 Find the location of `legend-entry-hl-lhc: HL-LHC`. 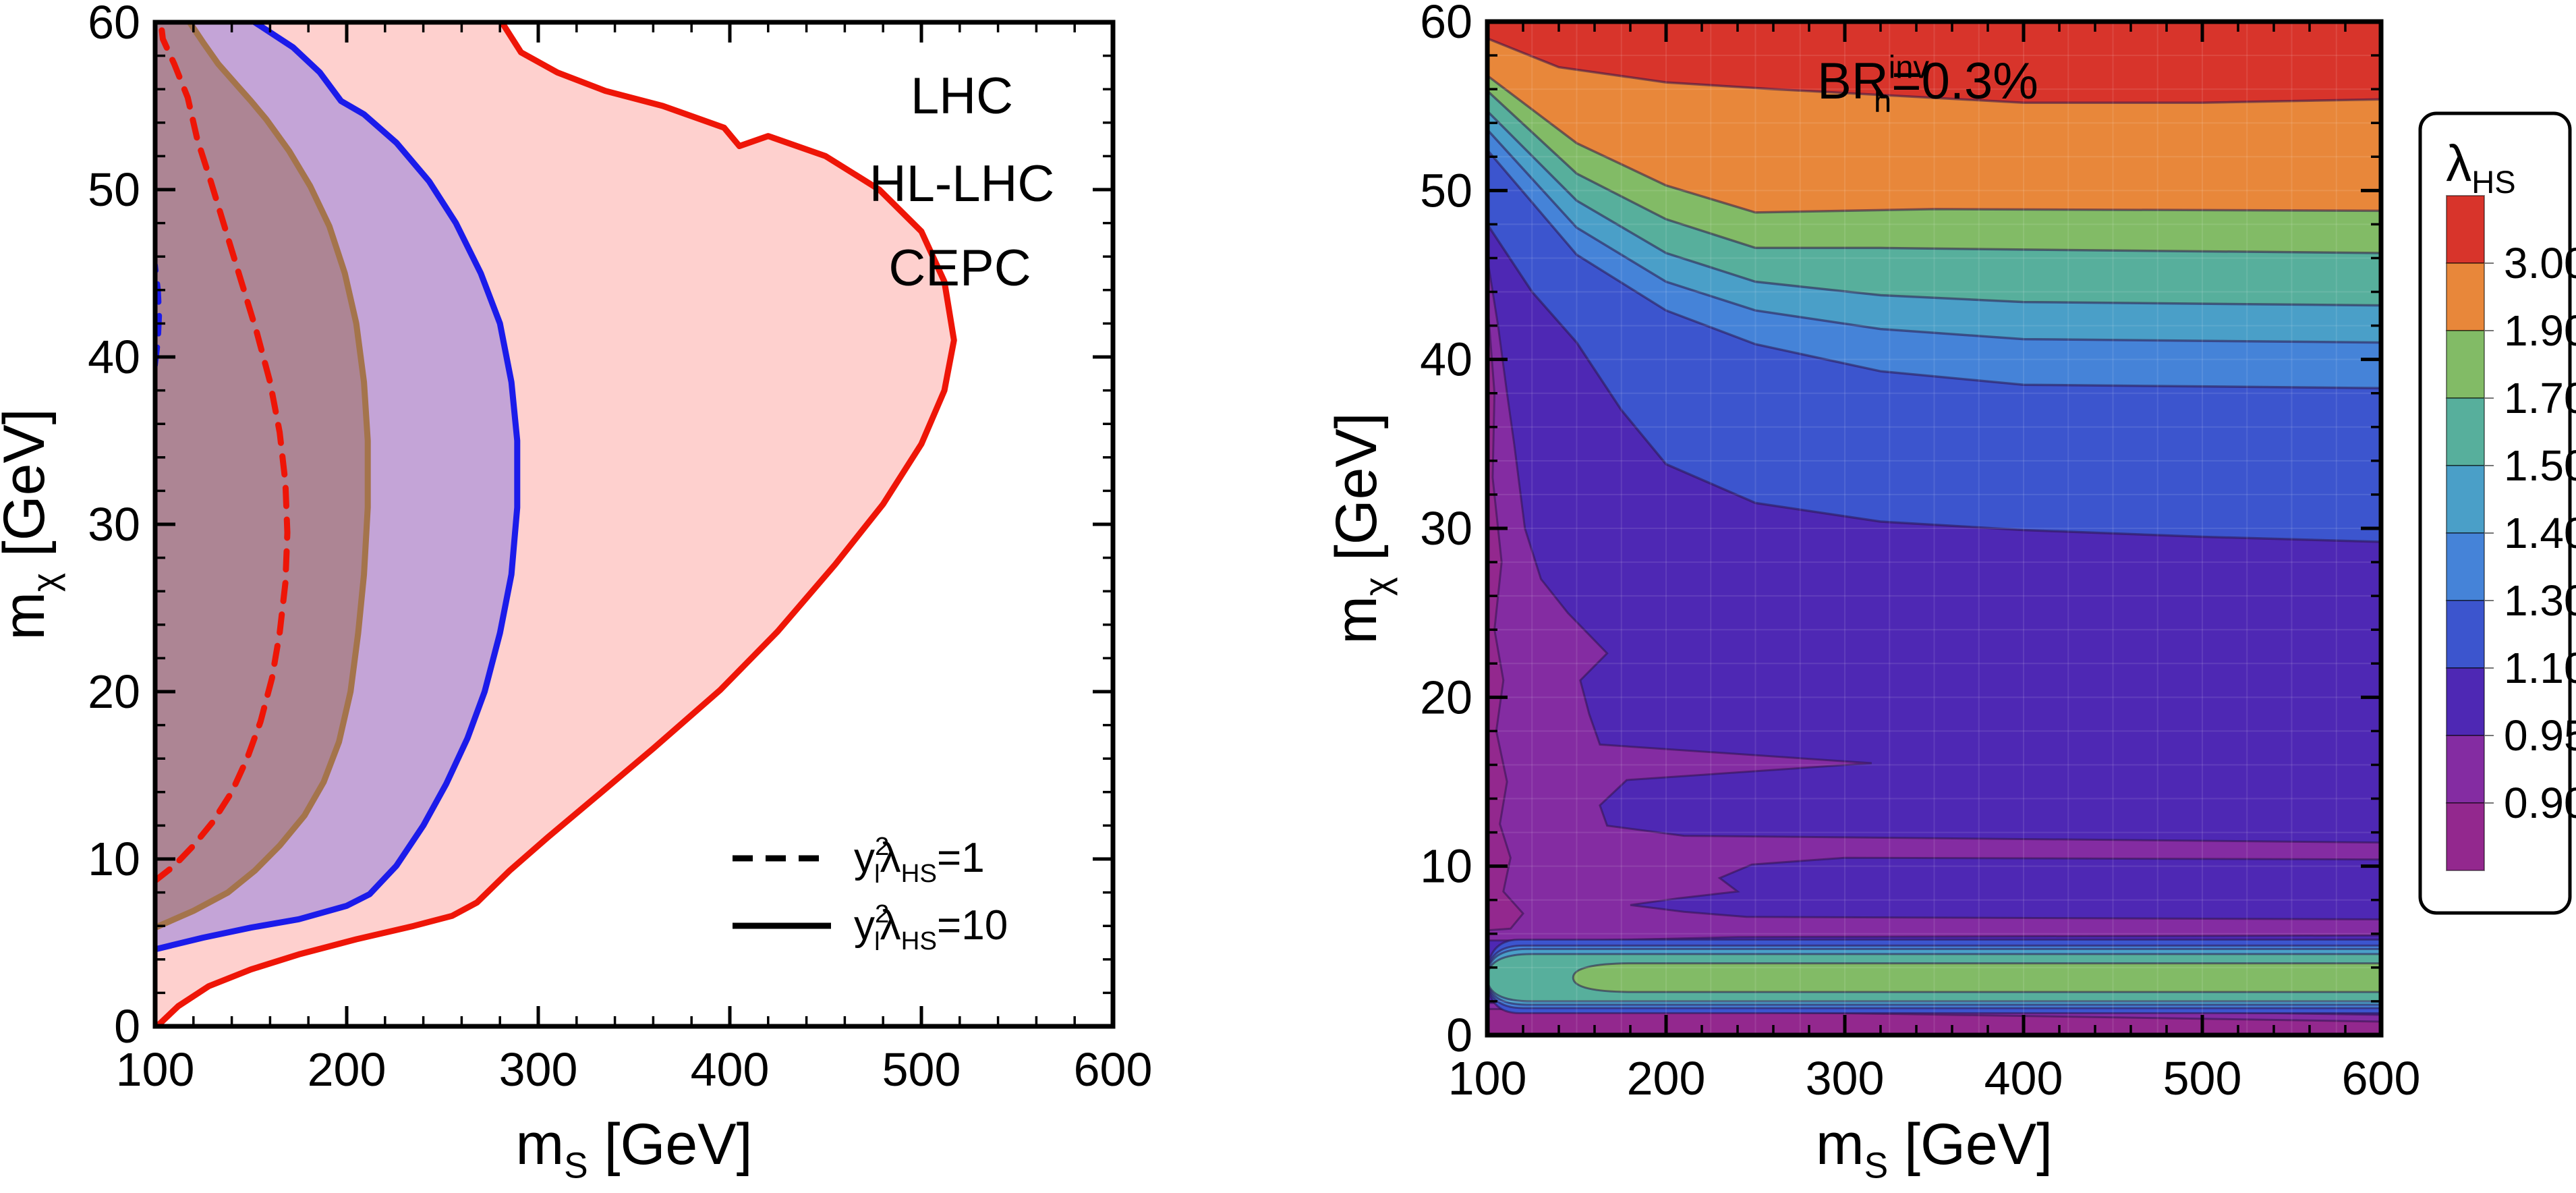

legend-entry-hl-lhc: HL-LHC is located at coordinates (962, 184).